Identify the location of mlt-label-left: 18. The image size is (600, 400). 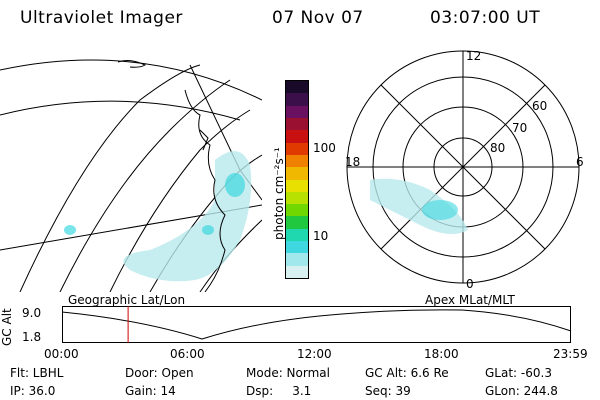
(352, 162).